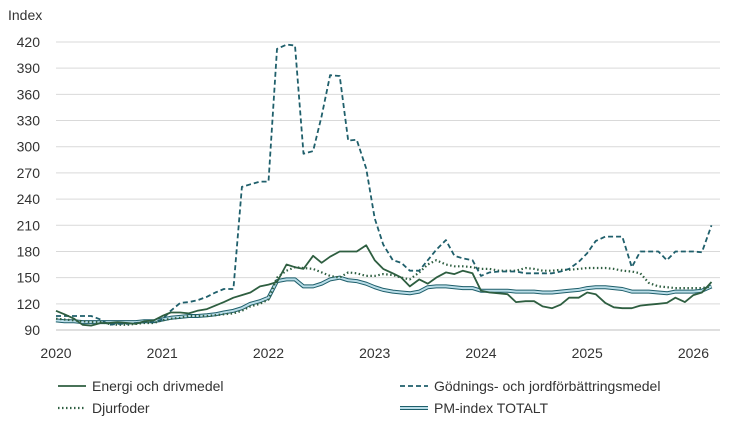  I want to click on y-tick-label: 420, so click(29, 42).